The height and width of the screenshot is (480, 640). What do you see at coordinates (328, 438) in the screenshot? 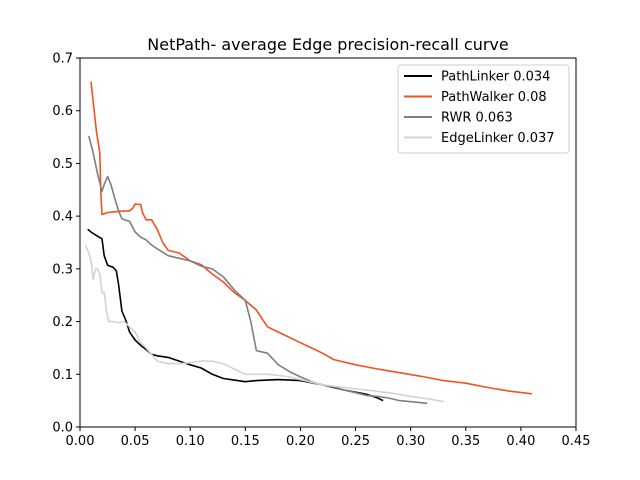
I see `x-axis: 0.00 0.05 0.10 0.15 0.20 0.25 0.30 0.35 0.40 0.45` at bounding box center [328, 438].